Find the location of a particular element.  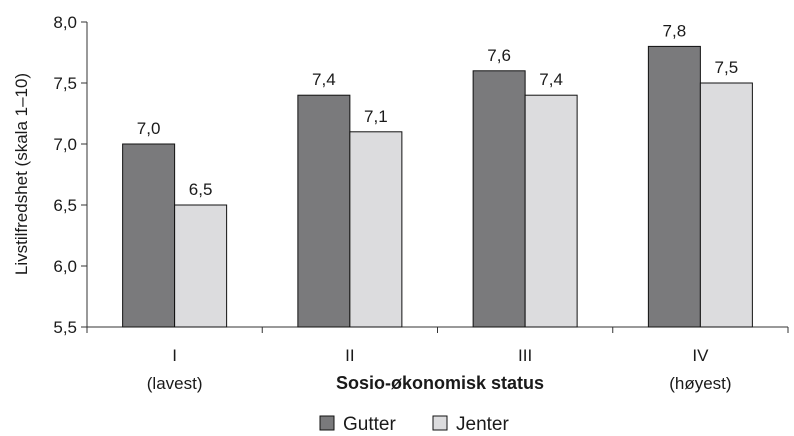

data-label: 7,1 is located at coordinates (376, 116).